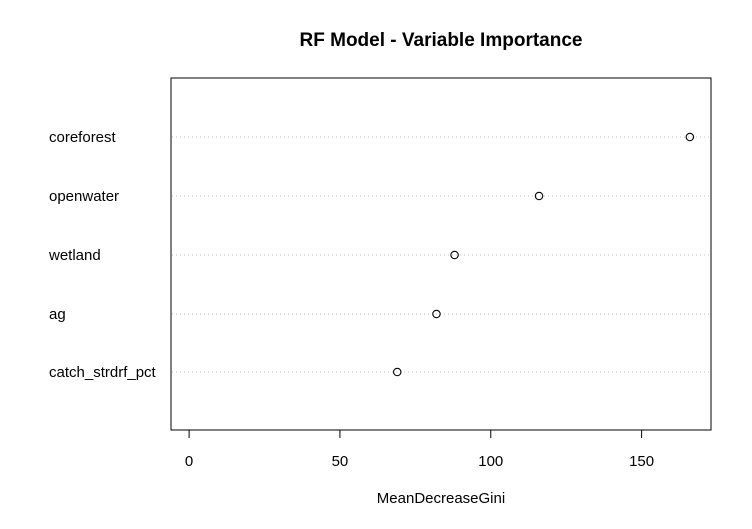 This screenshot has width=752, height=529. I want to click on x-axis: 0 50 100 150, so click(419, 449).